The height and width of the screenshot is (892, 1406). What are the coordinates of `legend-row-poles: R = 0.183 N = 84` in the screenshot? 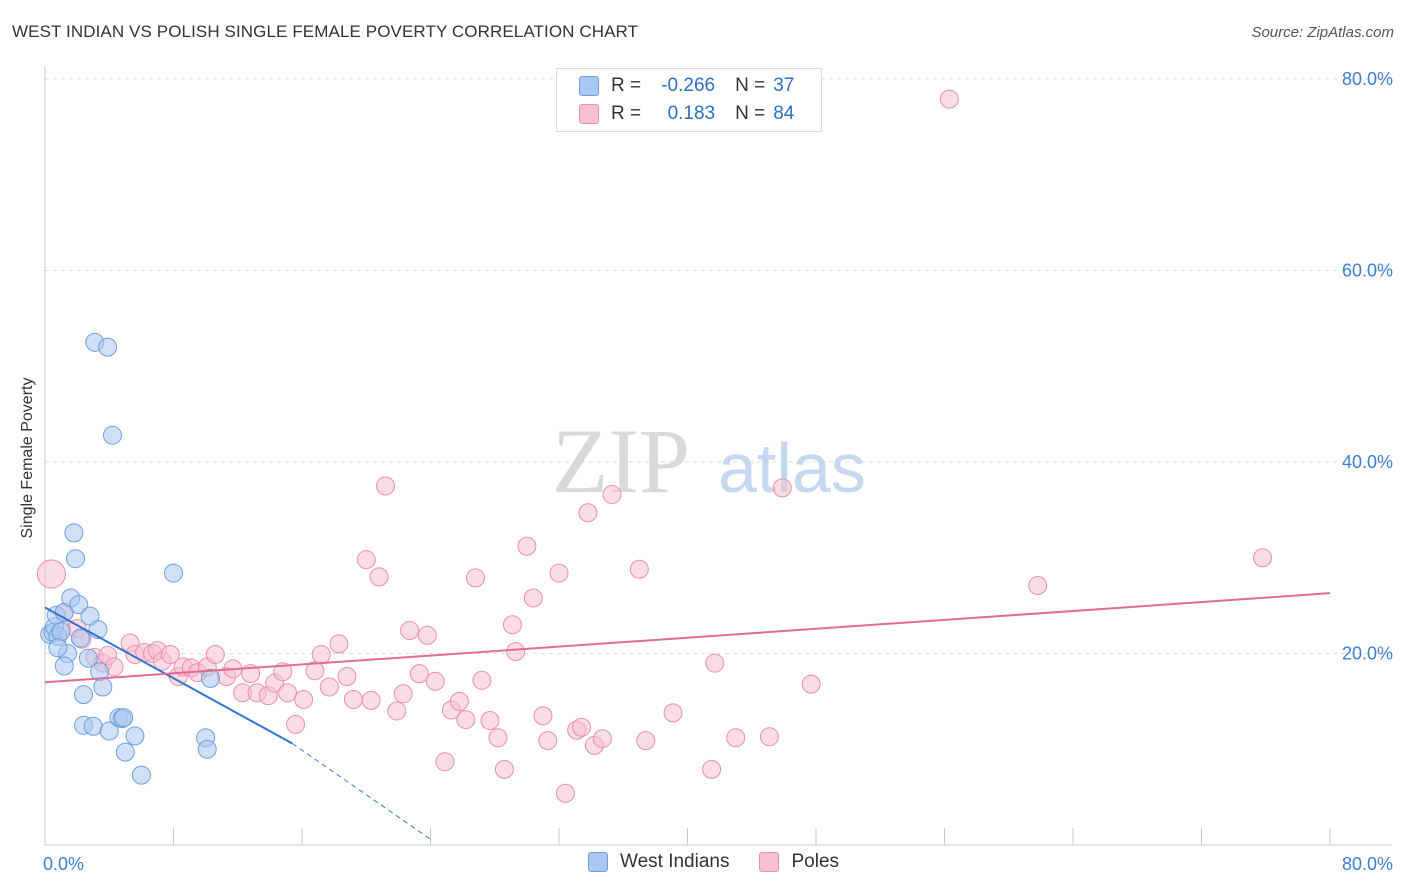 It's located at (686, 114).